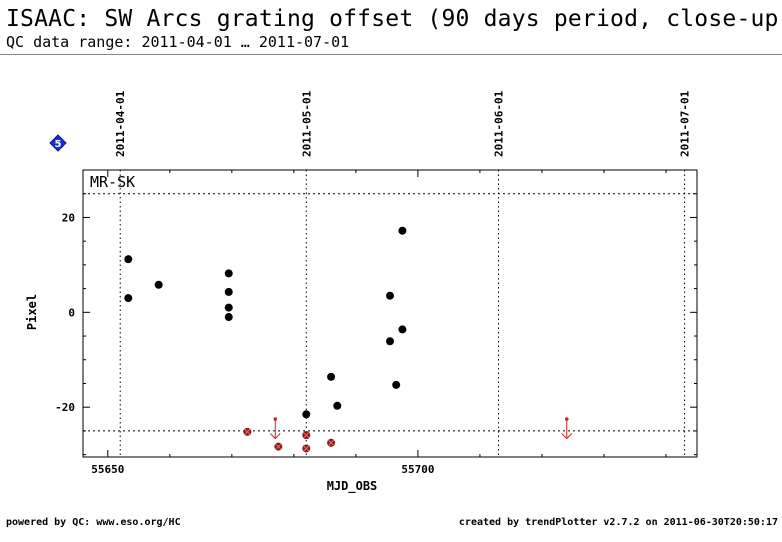  I want to click on badge-diamond, so click(58, 143).